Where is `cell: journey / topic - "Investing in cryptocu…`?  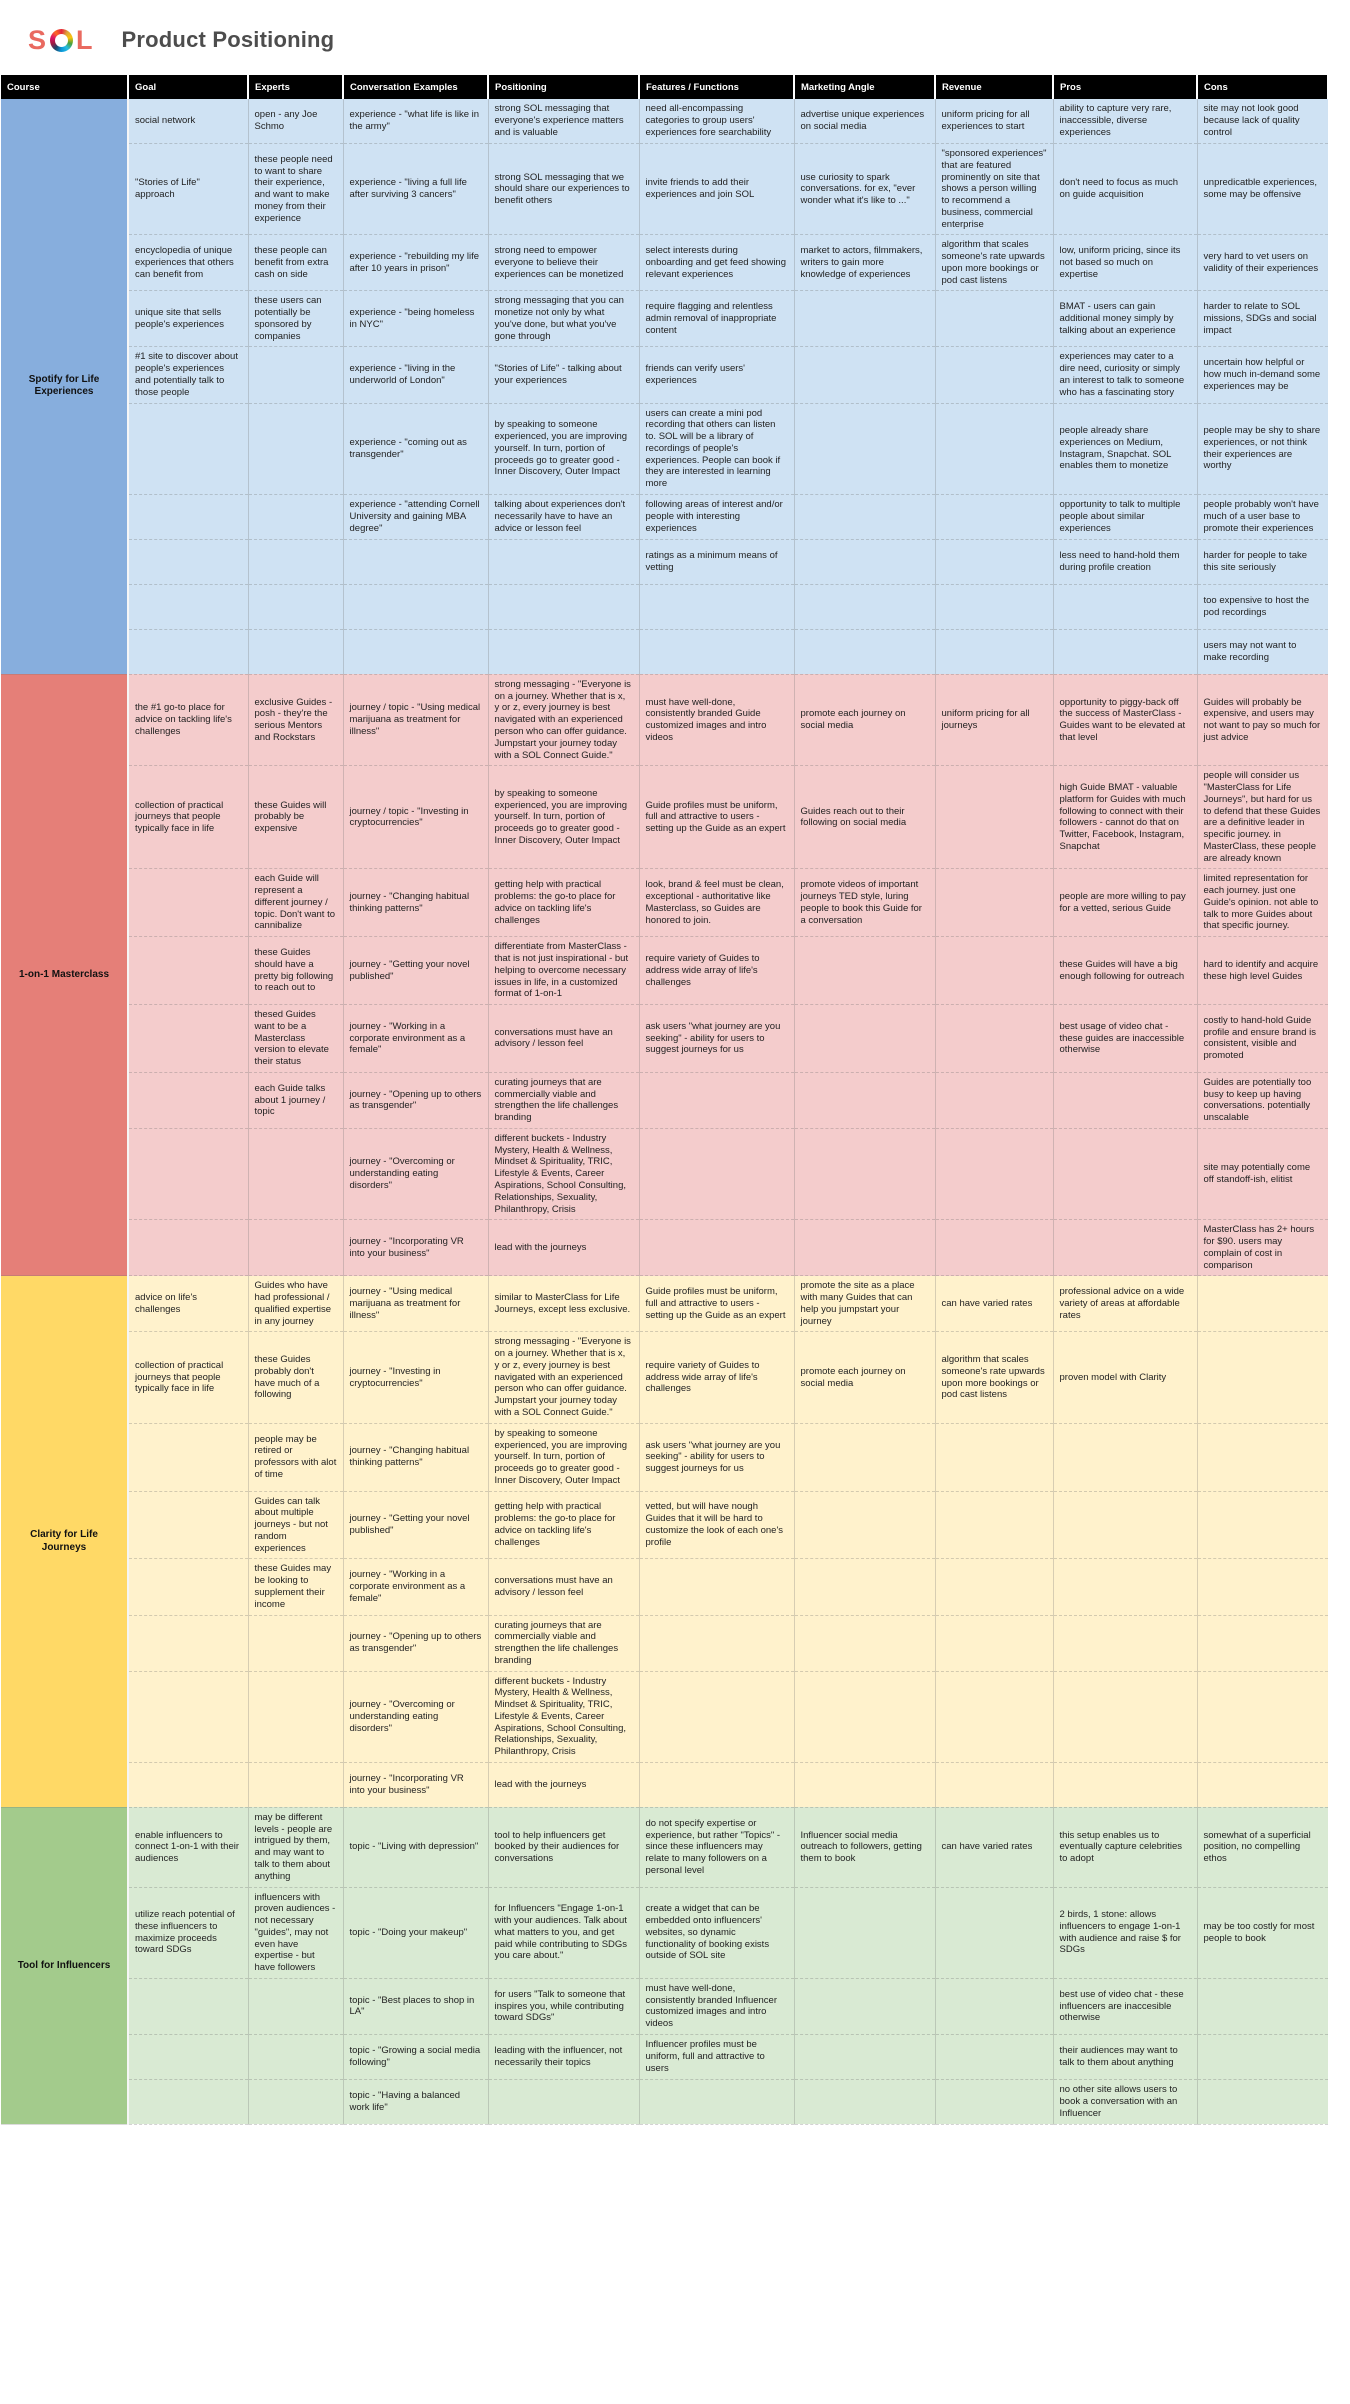 cell: journey / topic - "Investing in cryptocu… is located at coordinates (416, 817).